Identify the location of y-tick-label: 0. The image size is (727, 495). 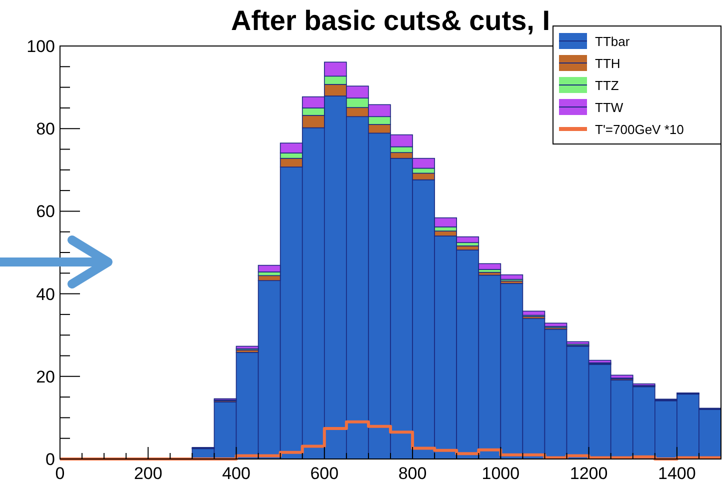
(50, 459).